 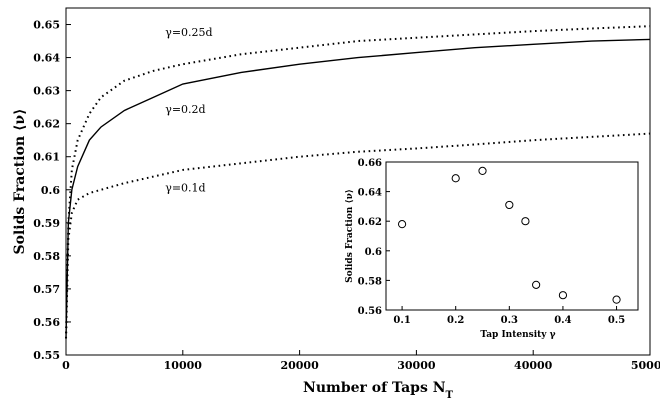 What do you see at coordinates (185, 187) in the screenshot?
I see `main-curve-label: γ=0.1d` at bounding box center [185, 187].